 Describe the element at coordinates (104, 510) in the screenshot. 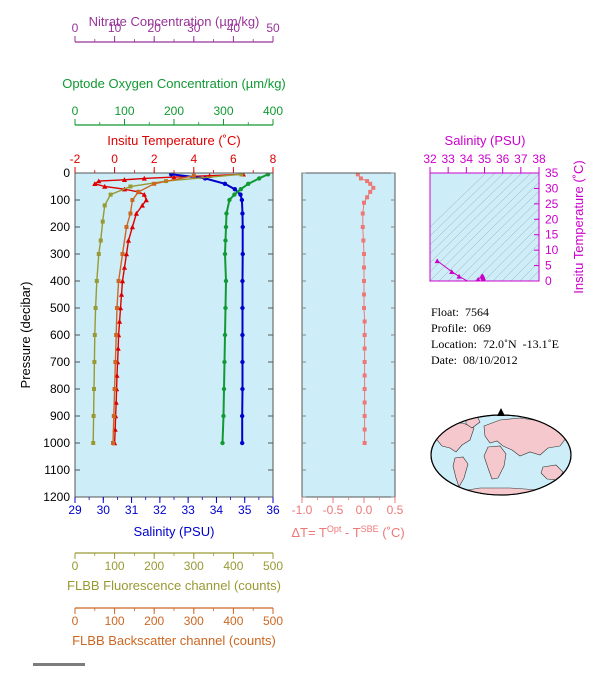

I see `salinity-tick-label: 30` at that location.